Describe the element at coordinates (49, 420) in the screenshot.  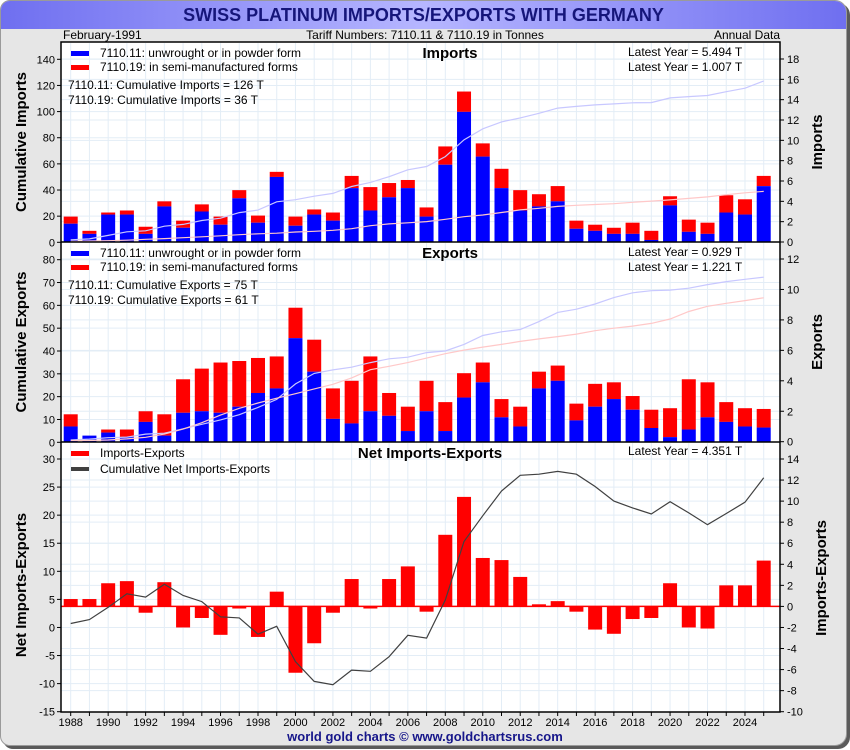
I see `left-axis-tick-label: 10` at that location.